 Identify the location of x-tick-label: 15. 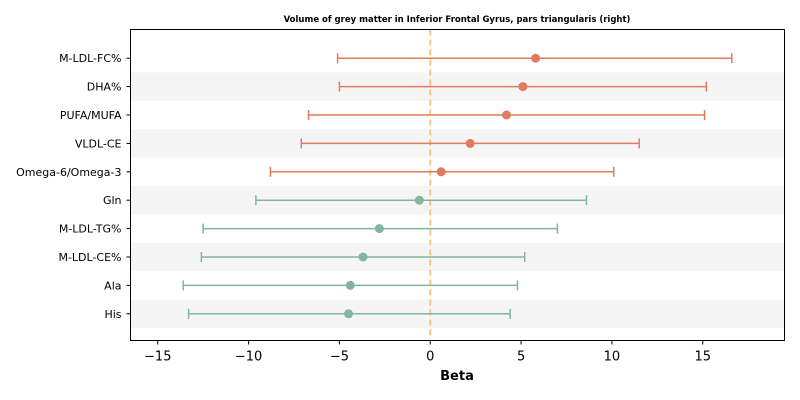
(702, 357).